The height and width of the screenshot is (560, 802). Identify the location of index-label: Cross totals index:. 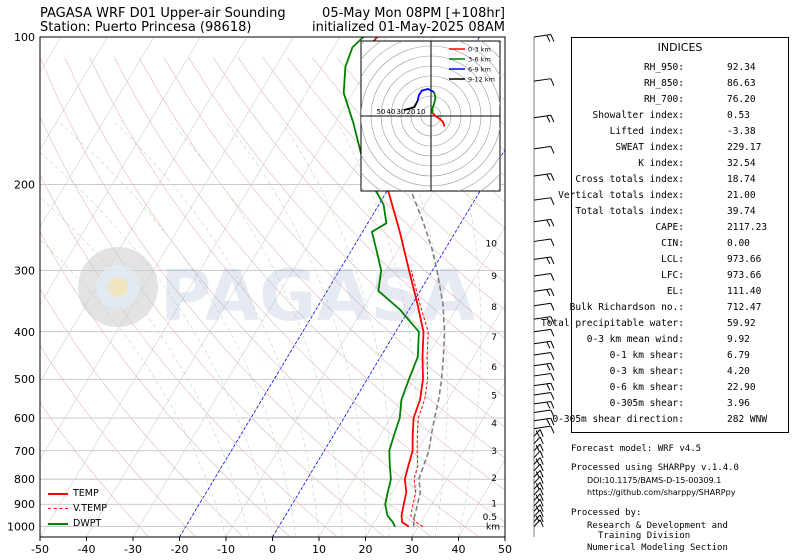
(629, 179).